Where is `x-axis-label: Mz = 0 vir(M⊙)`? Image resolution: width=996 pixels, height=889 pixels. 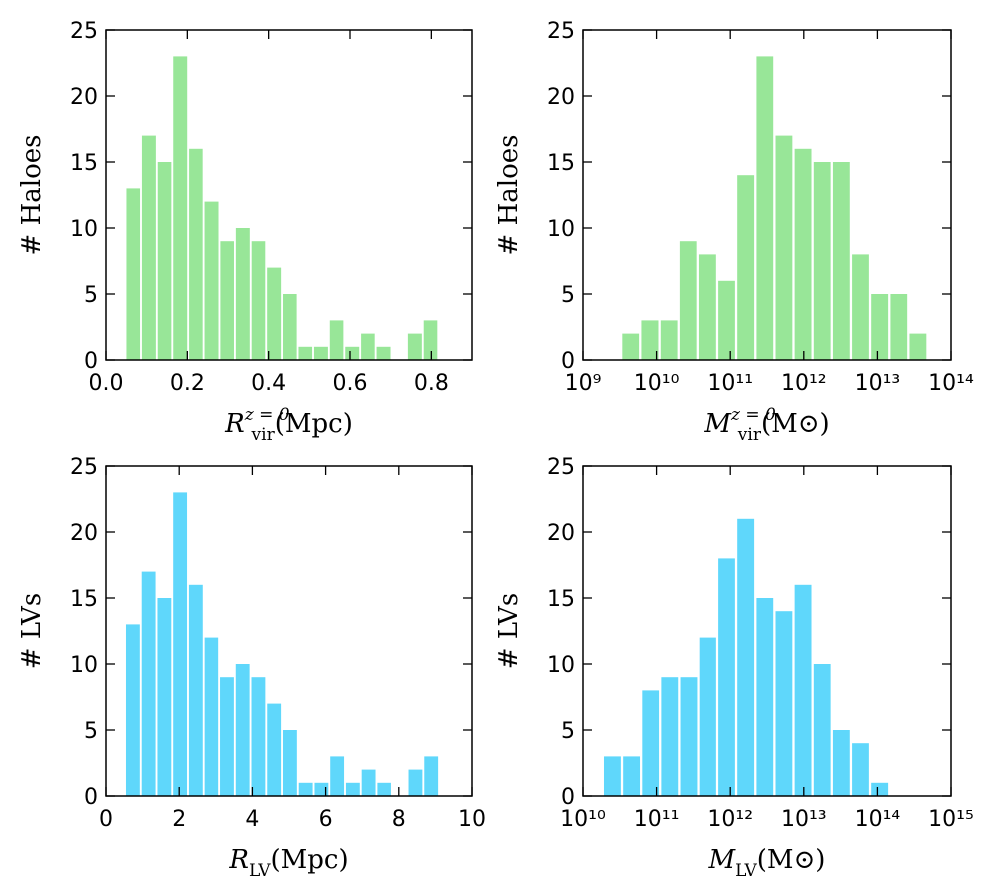 x-axis-label: Mz = 0 vir(M⊙) is located at coordinates (766, 425).